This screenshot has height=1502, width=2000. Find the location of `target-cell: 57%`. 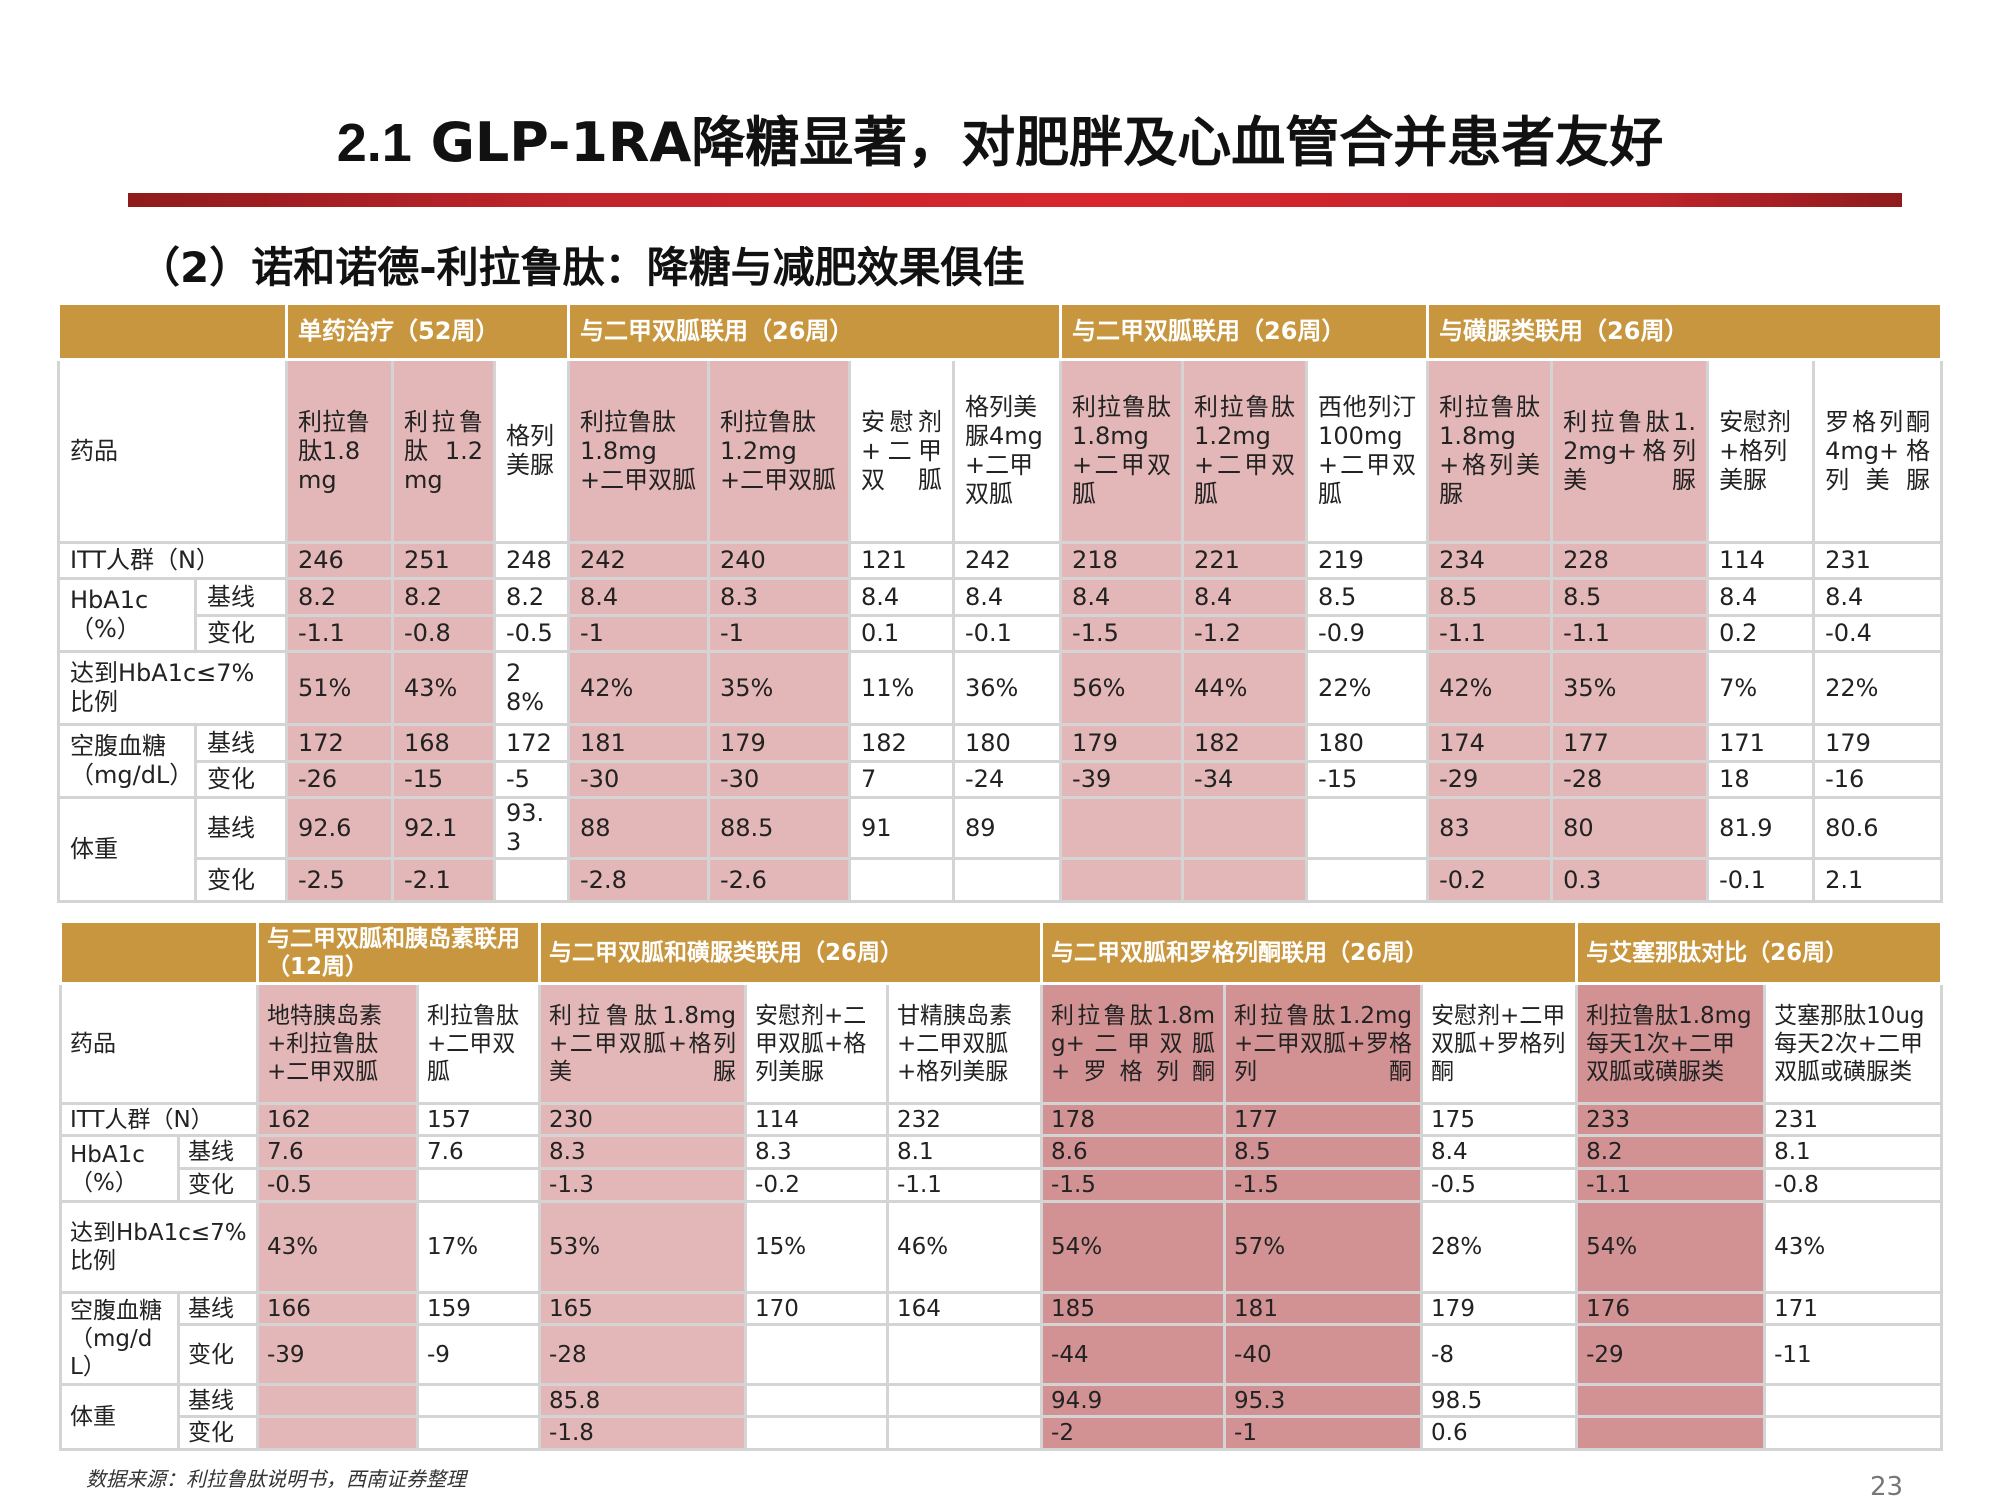

target-cell: 57% is located at coordinates (1323, 1247).